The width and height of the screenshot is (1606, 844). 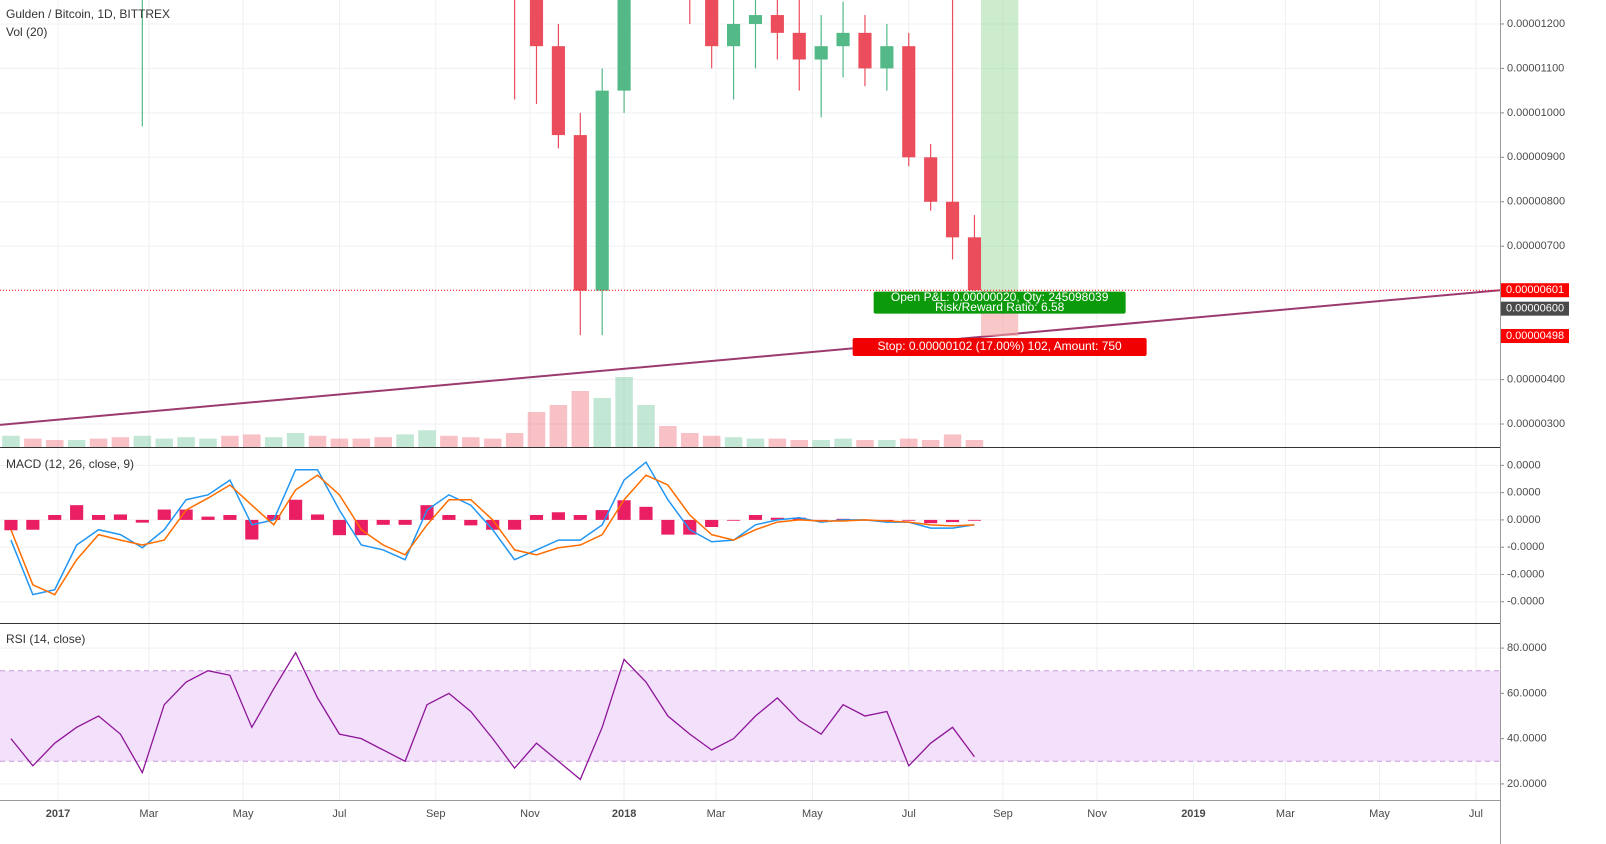 I want to click on macd-pane, so click(x=493, y=528).